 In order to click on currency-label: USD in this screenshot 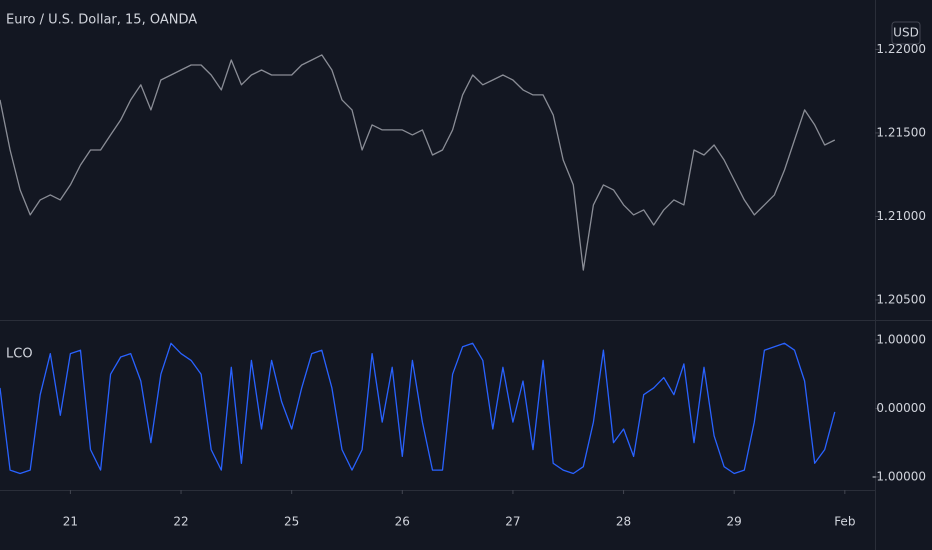, I will do `click(906, 33)`.